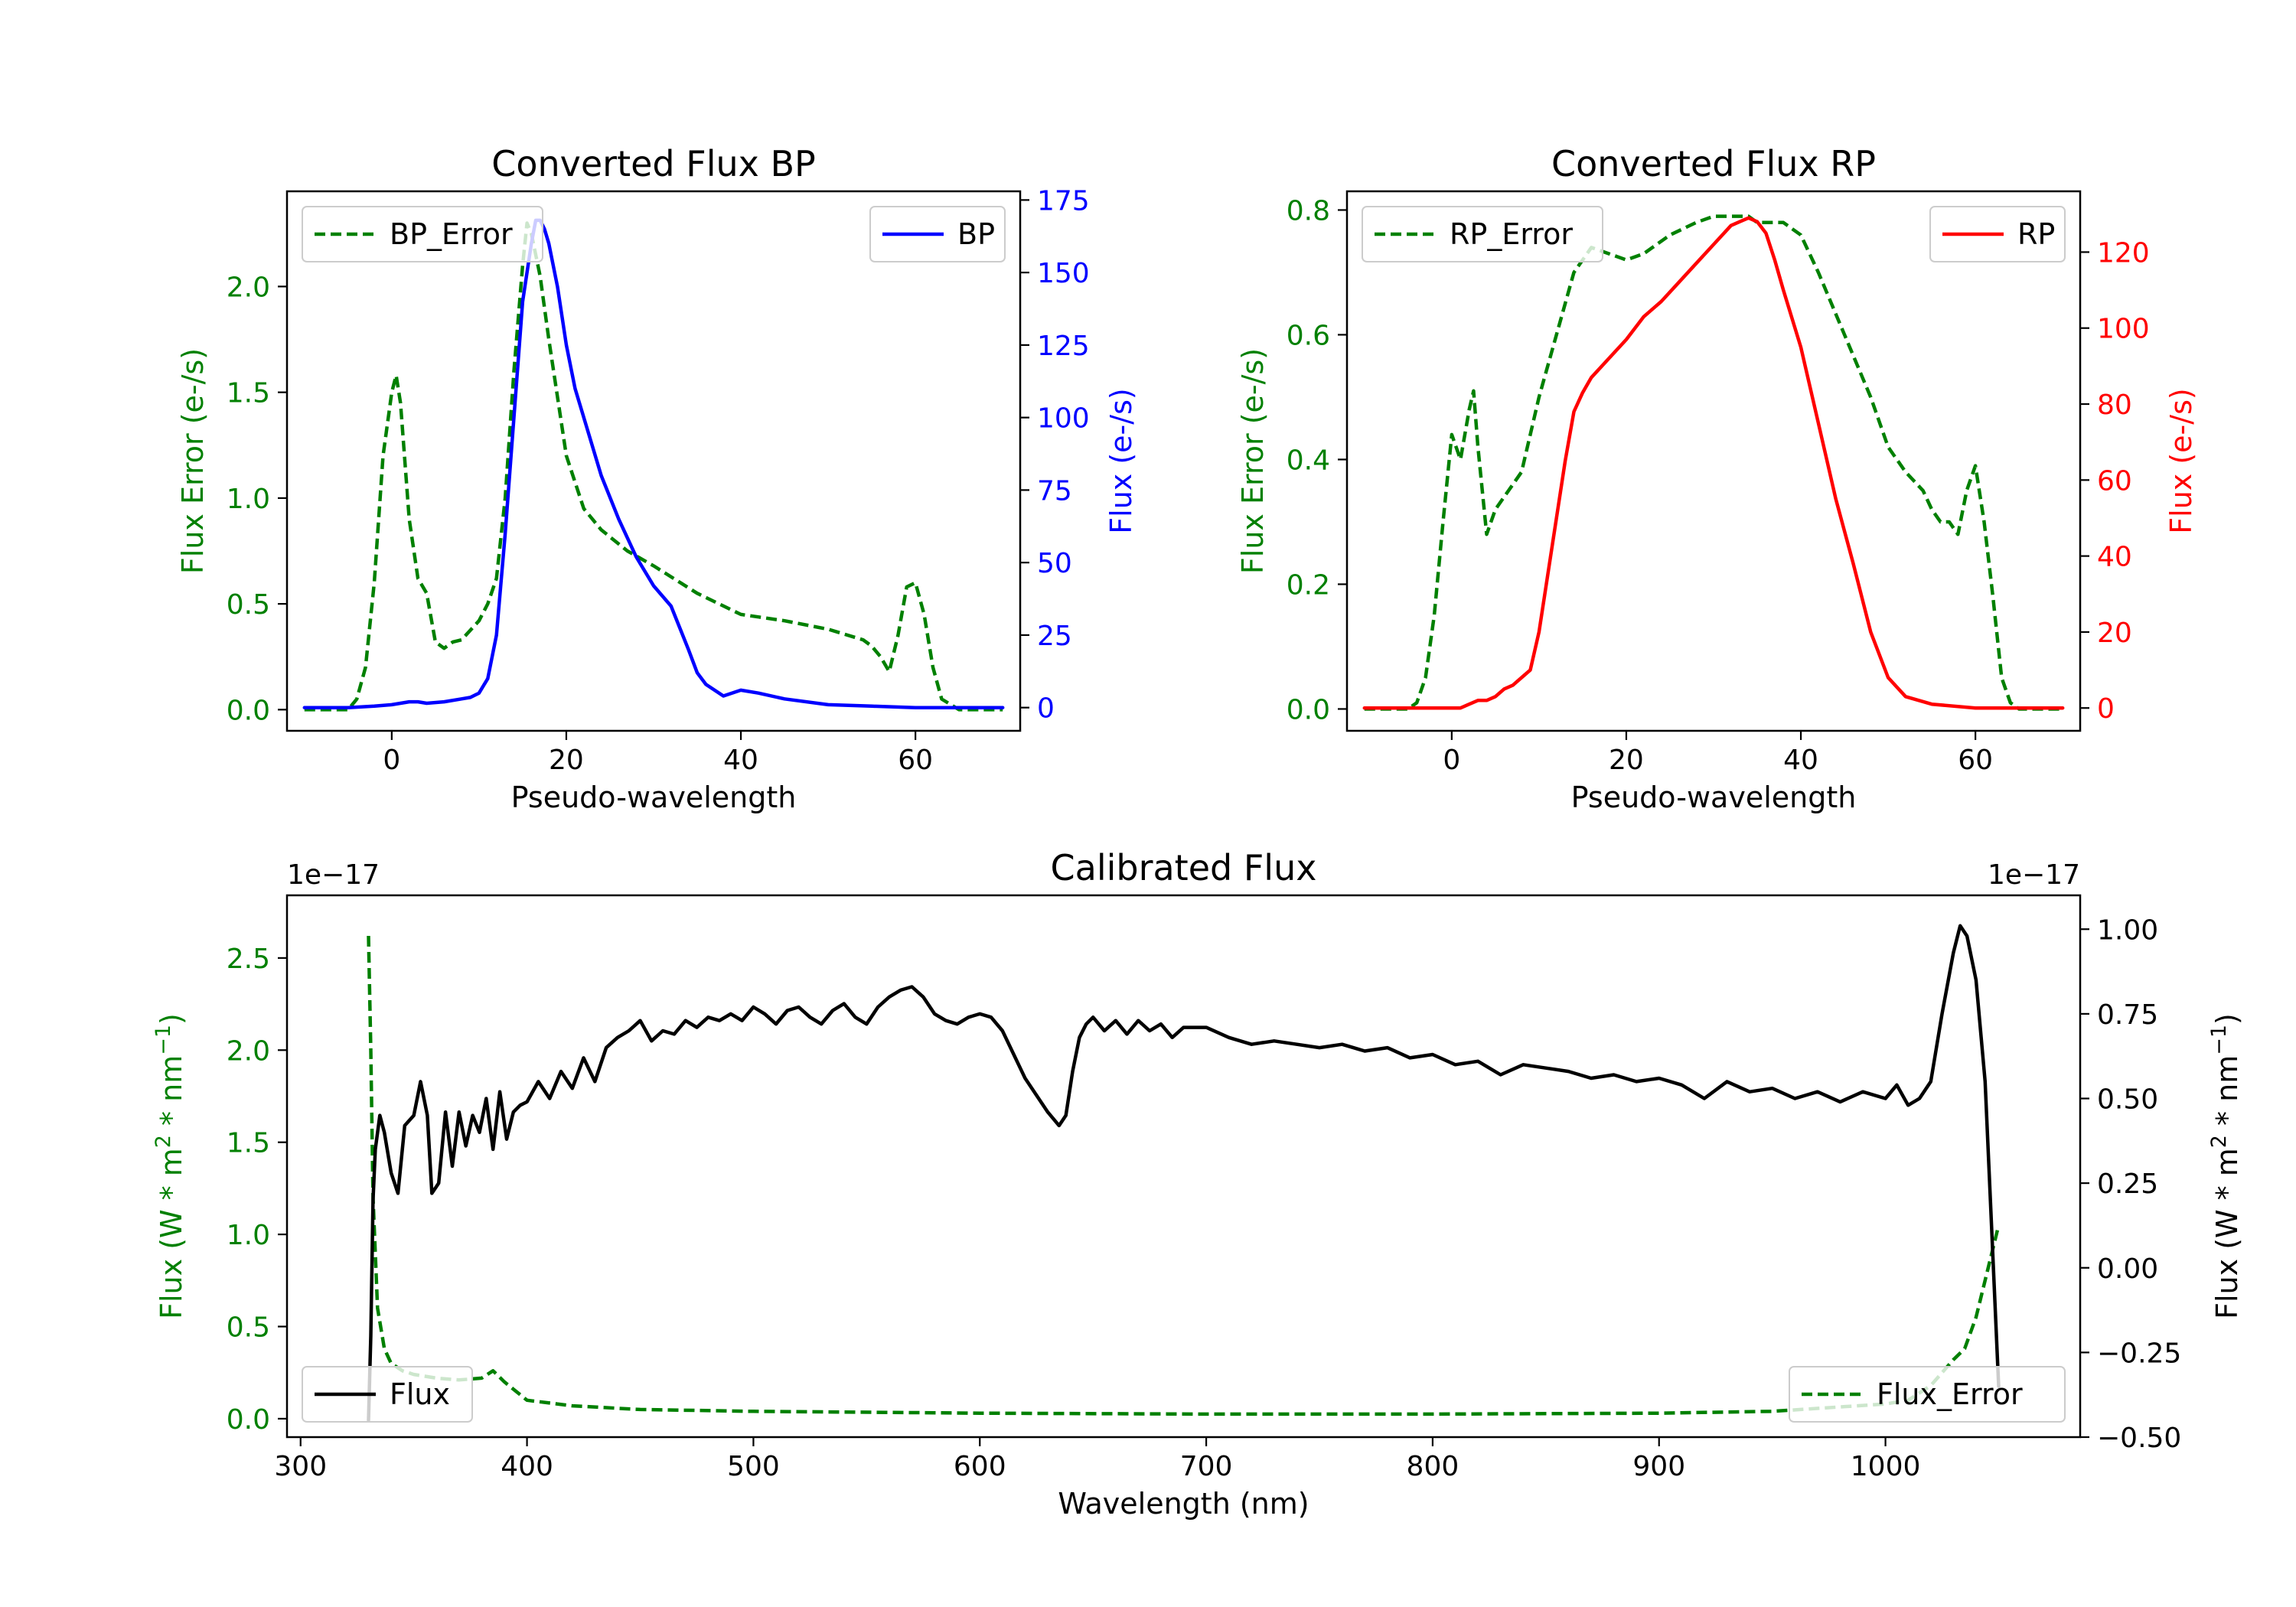 Image resolution: width=2296 pixels, height=1607 pixels. What do you see at coordinates (2036, 234) in the screenshot?
I see `legend-label: RP` at bounding box center [2036, 234].